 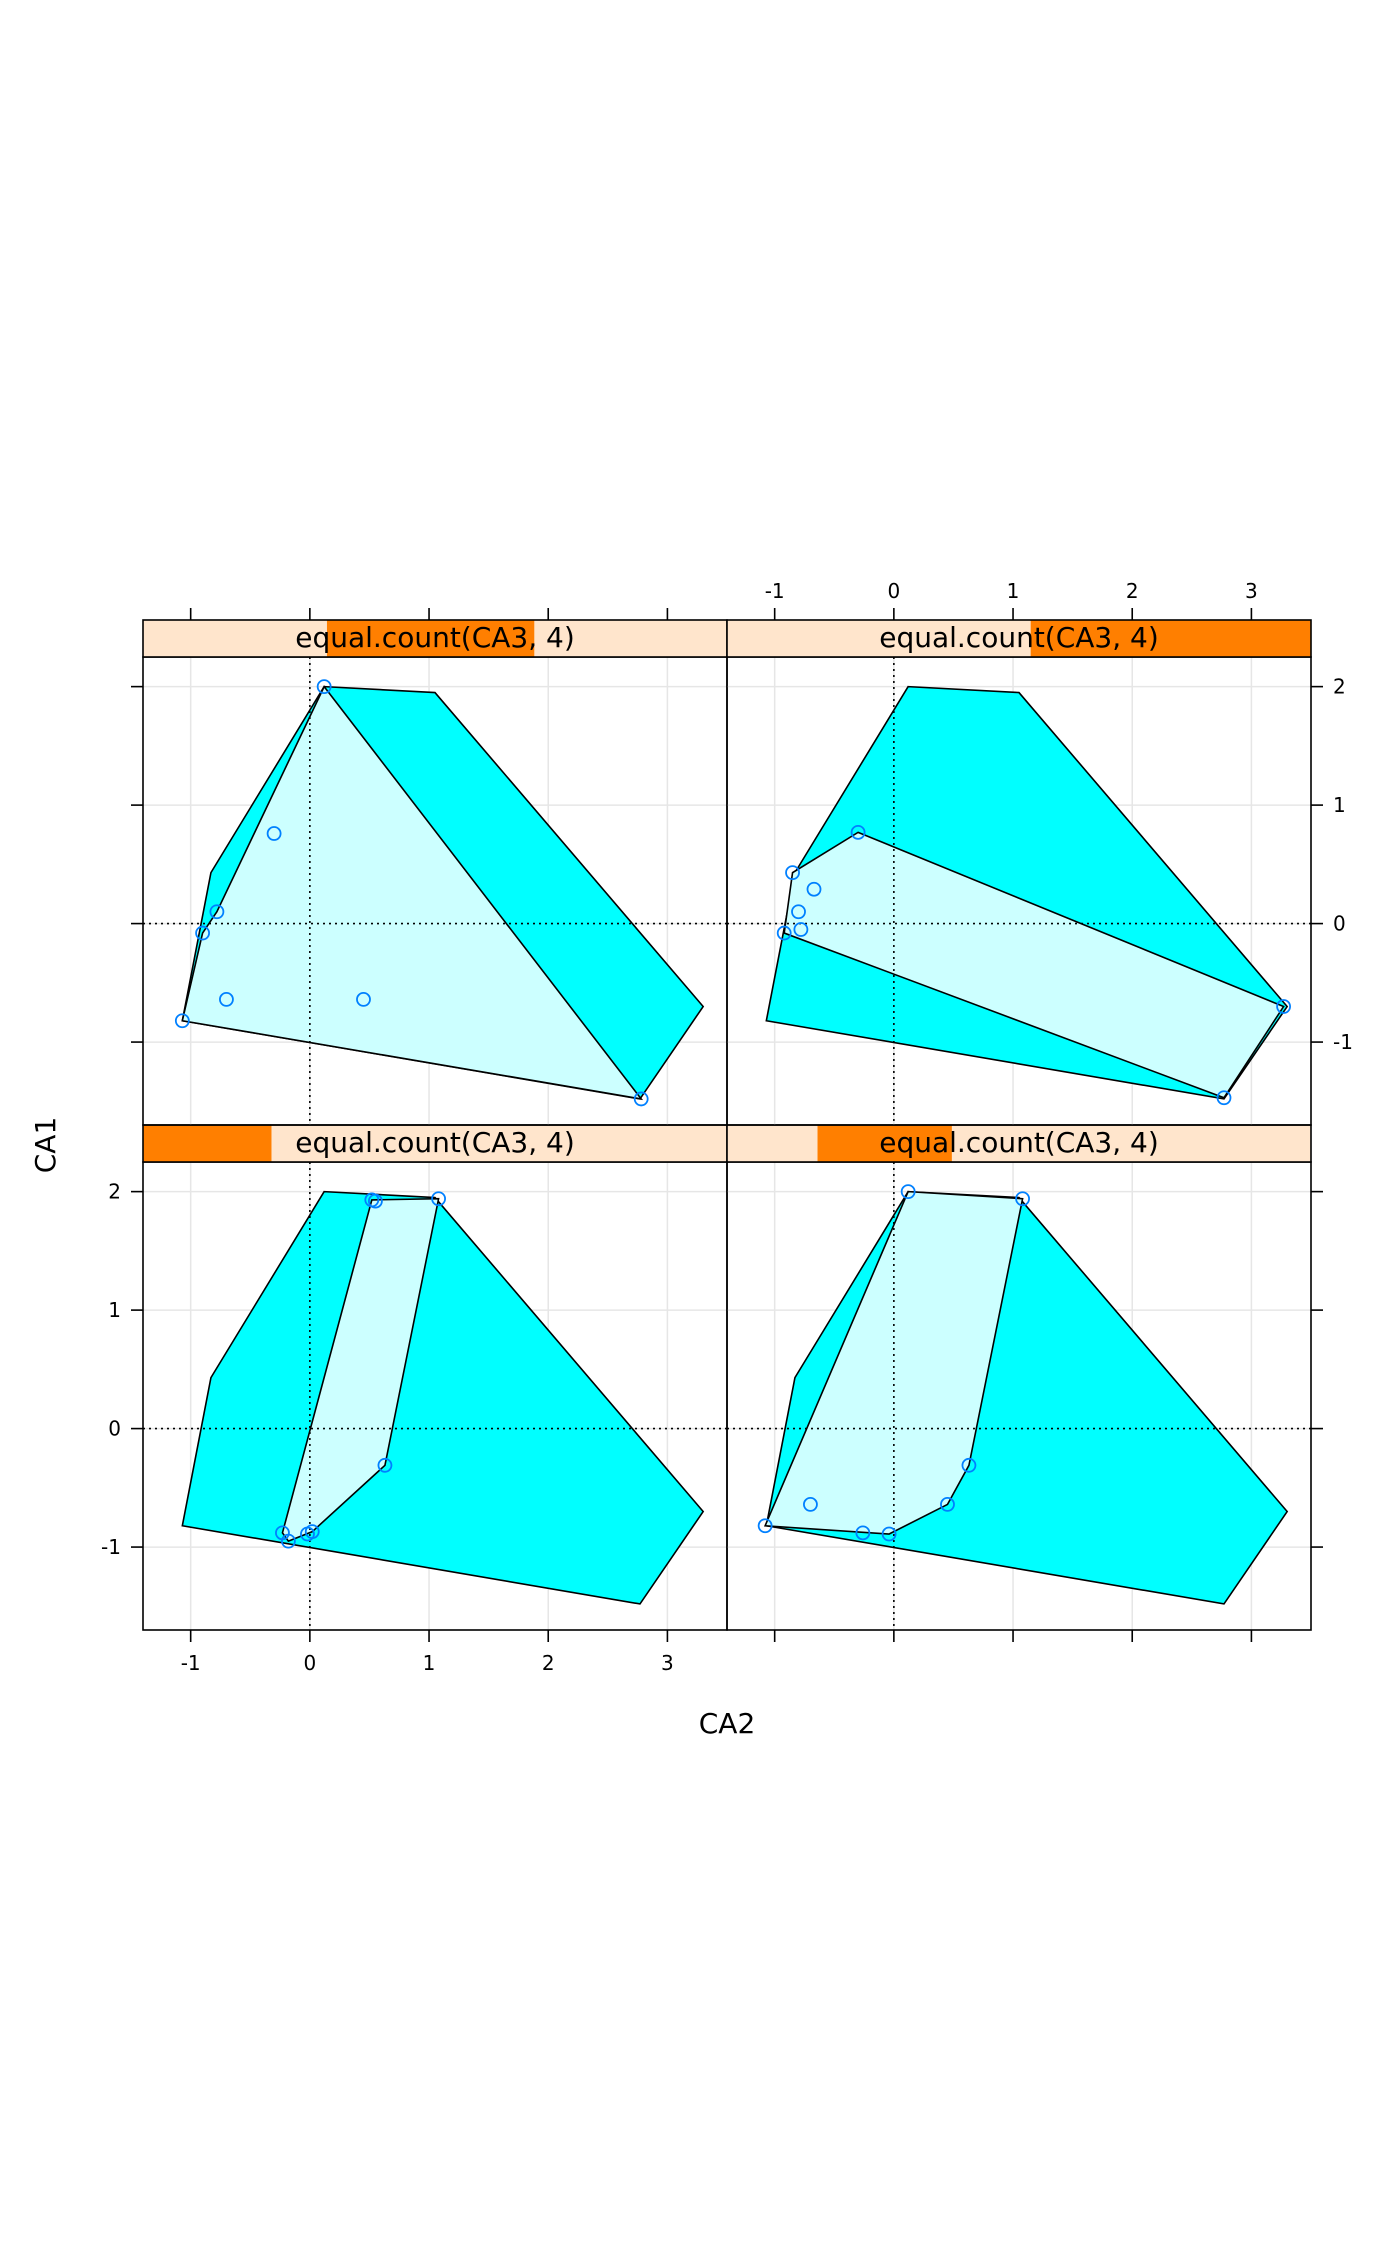 I want to click on panel-top-right: equal.count(CA3, 4), so click(x=1019, y=872).